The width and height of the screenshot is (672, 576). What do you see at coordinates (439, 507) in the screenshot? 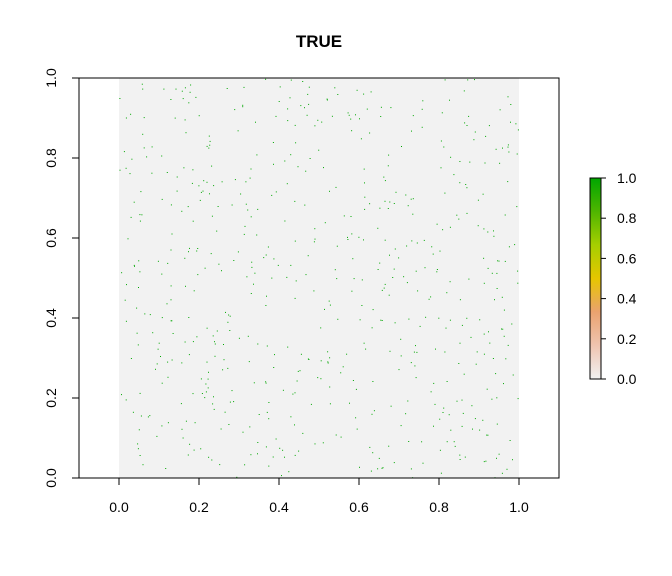
I see `x-tick-label: 0.8` at bounding box center [439, 507].